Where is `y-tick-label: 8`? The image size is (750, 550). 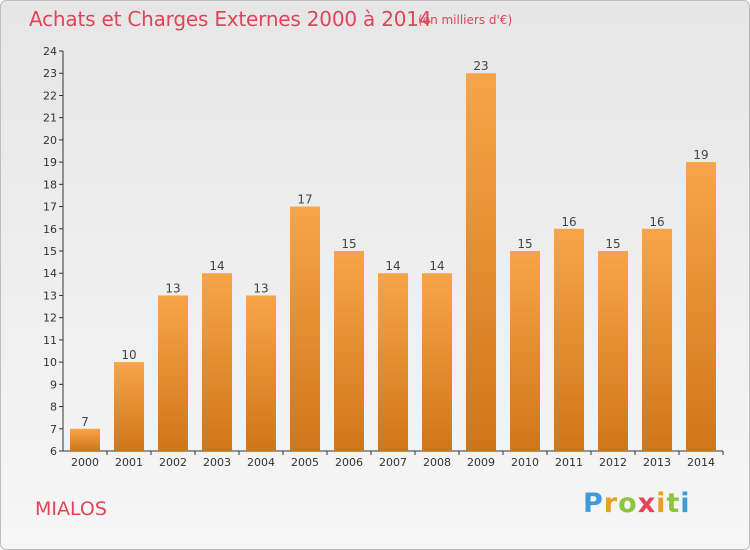 y-tick-label: 8 is located at coordinates (53, 407).